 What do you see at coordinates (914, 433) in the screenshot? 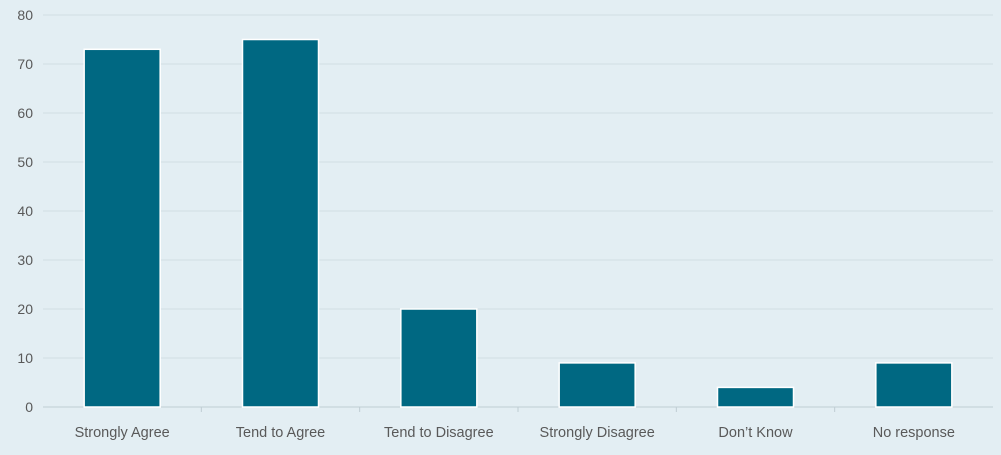
I see `x-tick-label: No response` at bounding box center [914, 433].